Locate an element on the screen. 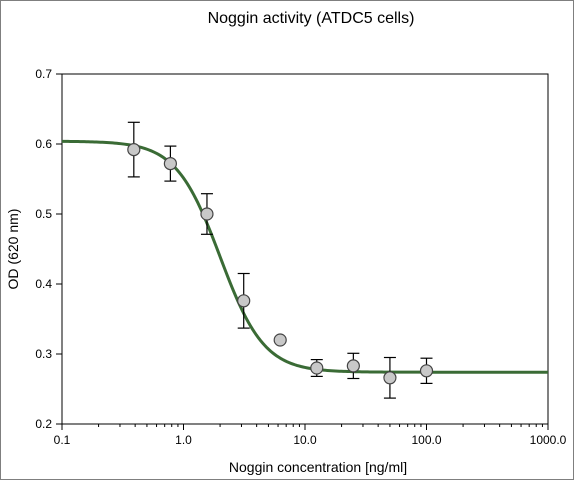 This screenshot has width=574, height=480. y-tick-label: 0.4 is located at coordinates (43, 284).